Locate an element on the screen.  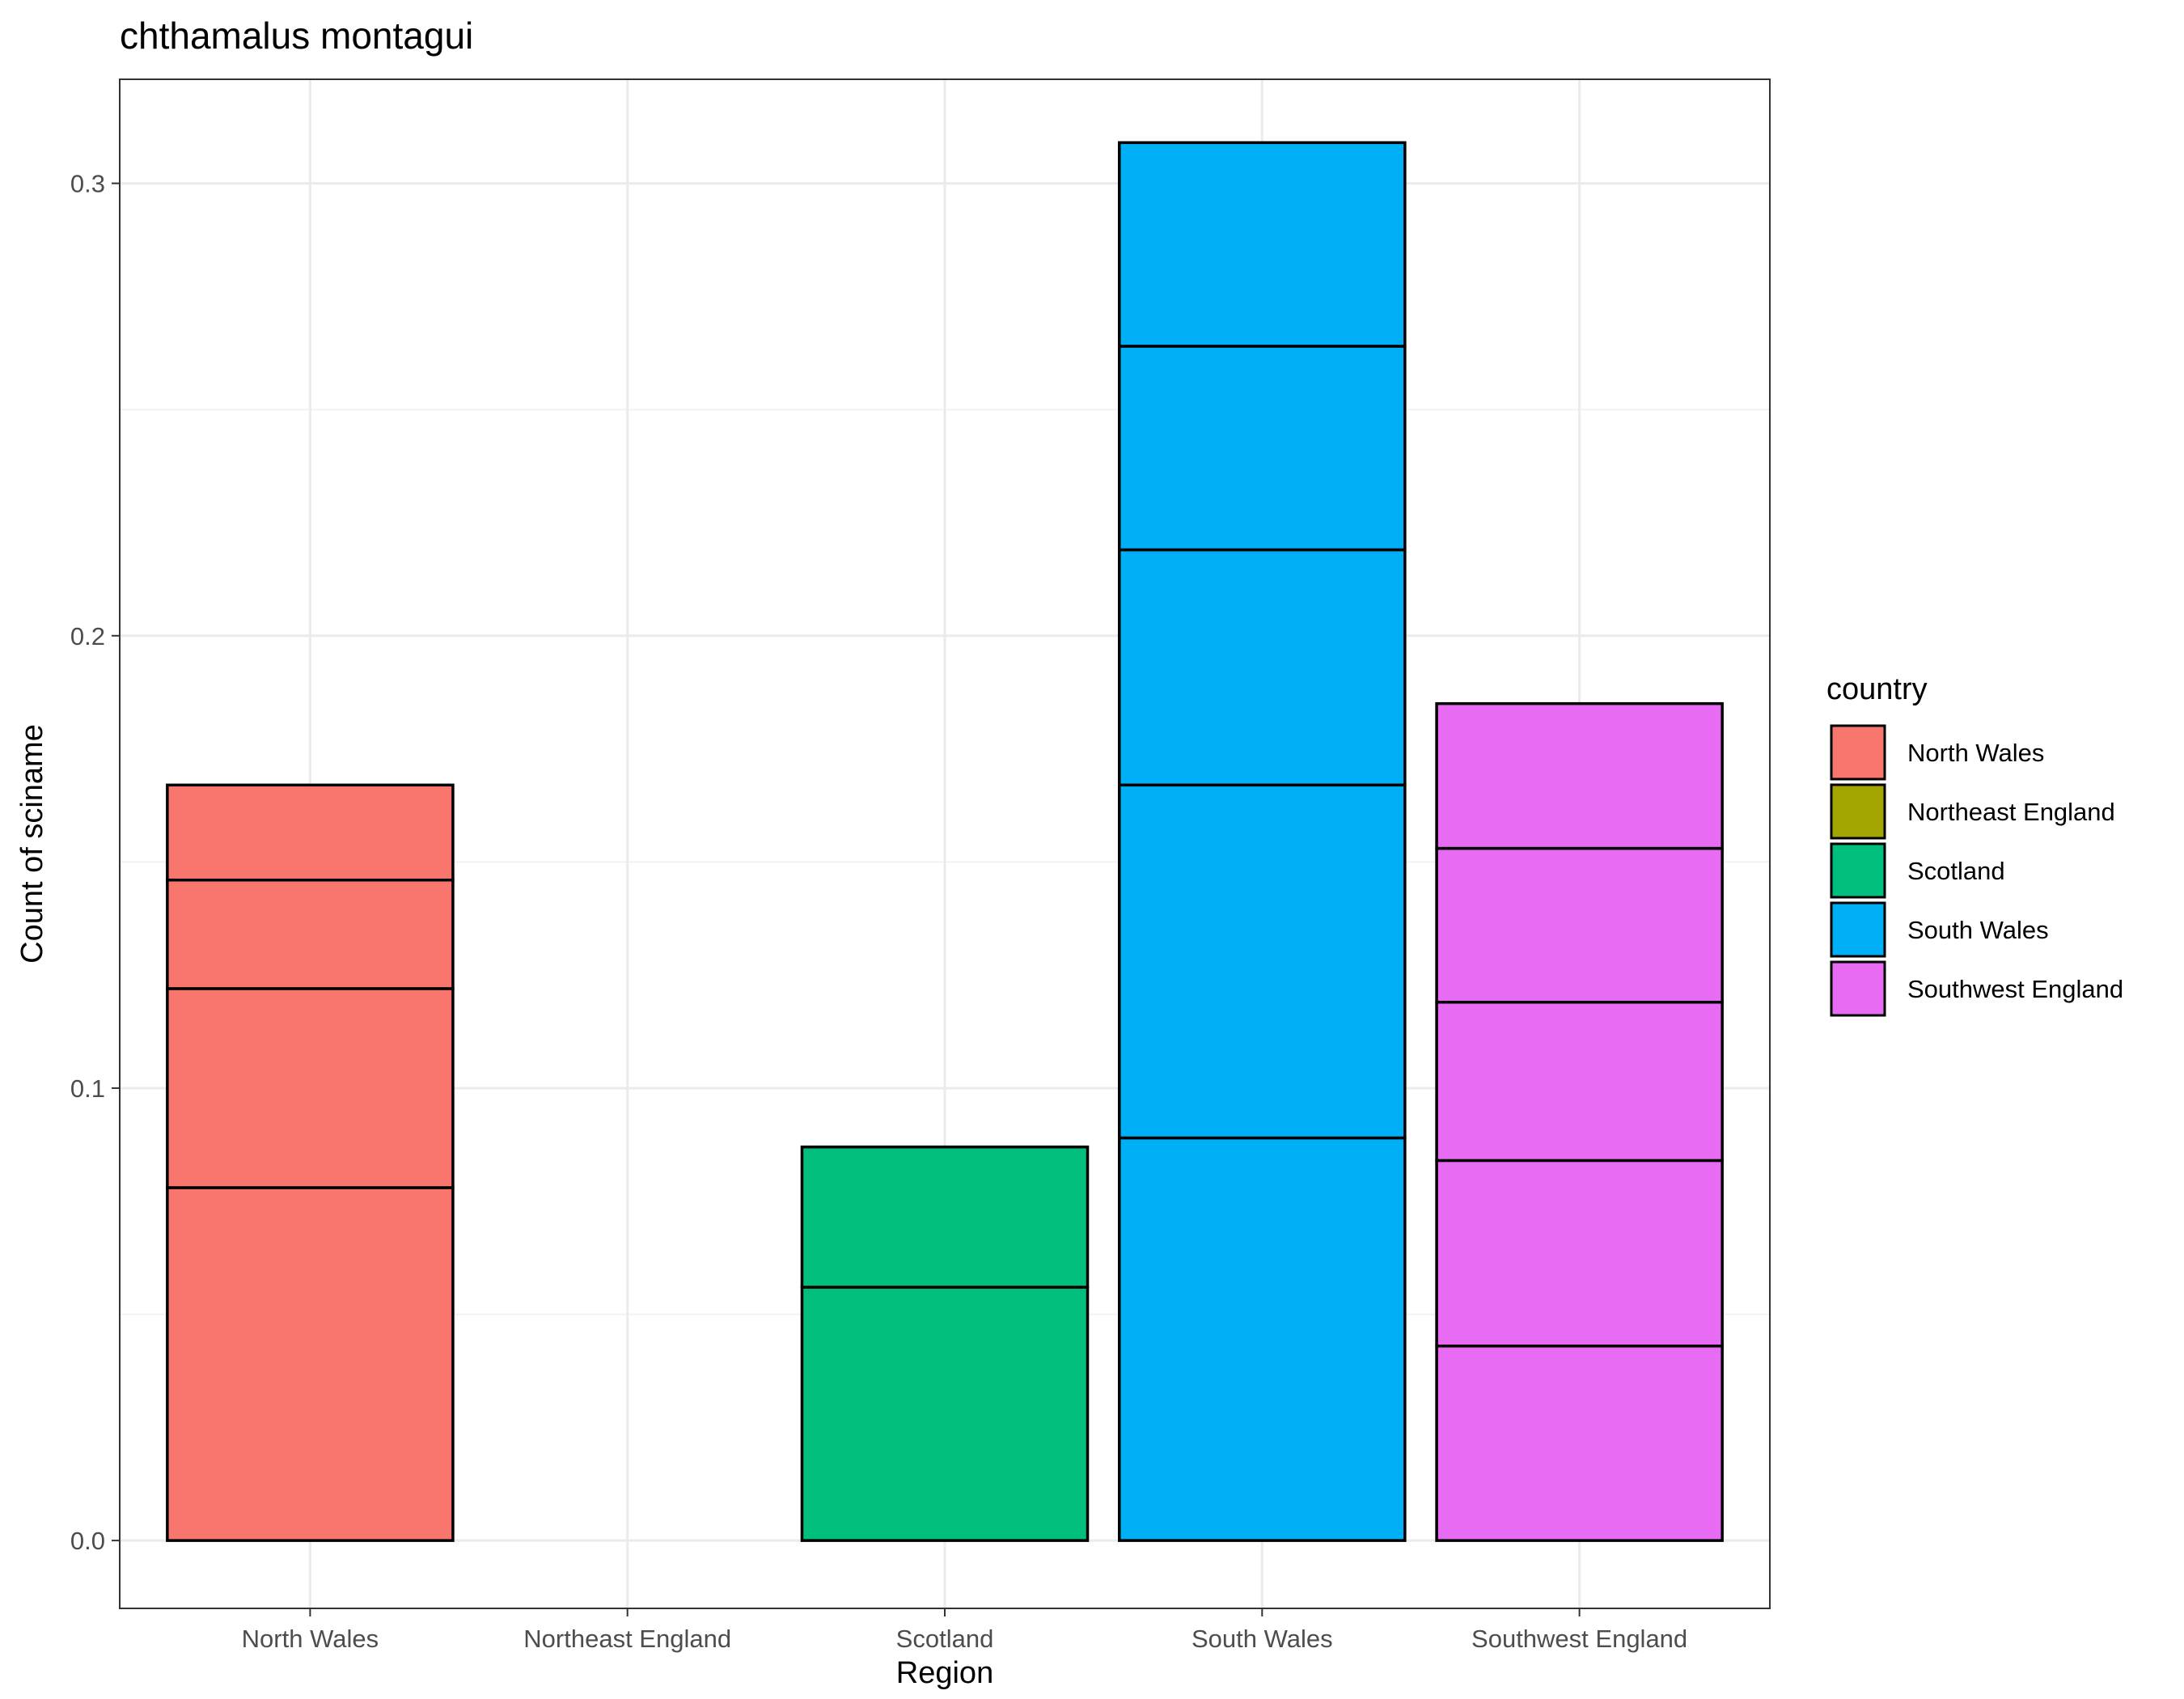
x-tick-label: Scotland is located at coordinates (945, 1639).